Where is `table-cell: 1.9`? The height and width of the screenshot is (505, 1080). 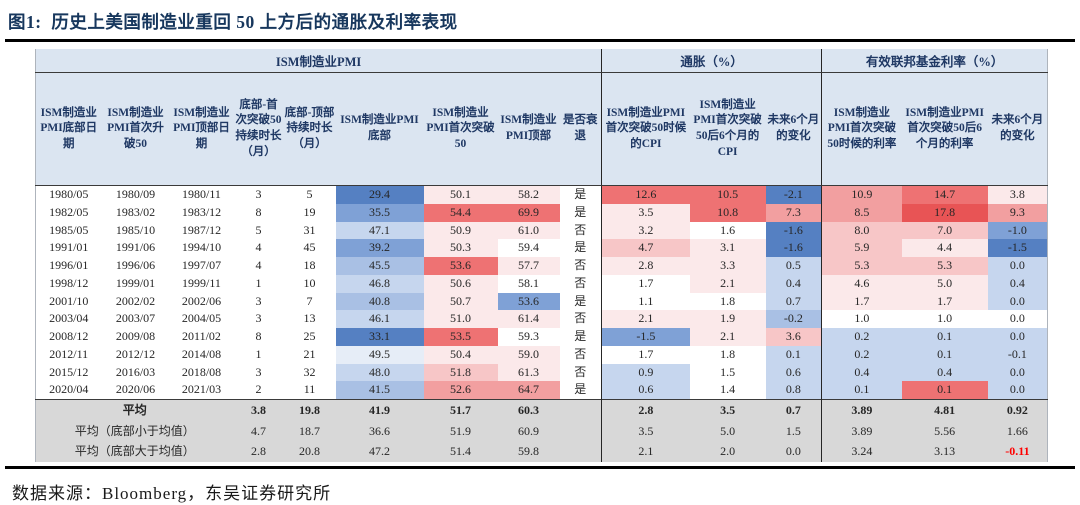 table-cell: 1.9 is located at coordinates (727, 319).